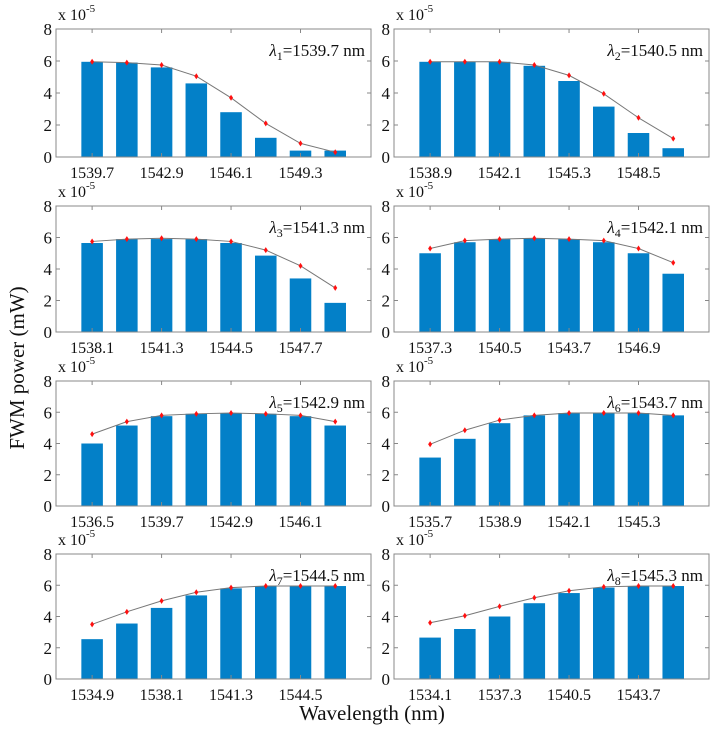 The image size is (721, 732). Describe the element at coordinates (92, 348) in the screenshot. I see `x-tick-label: 1538.1` at that location.